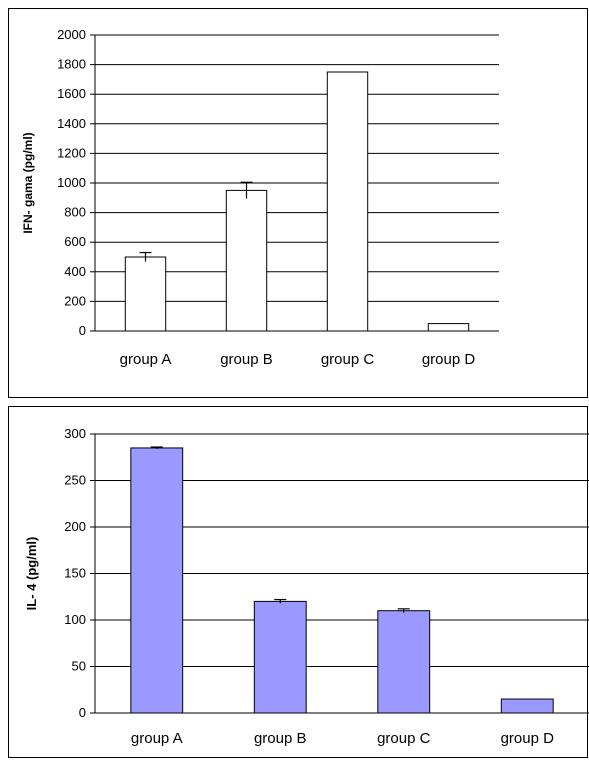 Image resolution: width=589 pixels, height=760 pixels. I want to click on y-tick-label: 2000, so click(71, 34).